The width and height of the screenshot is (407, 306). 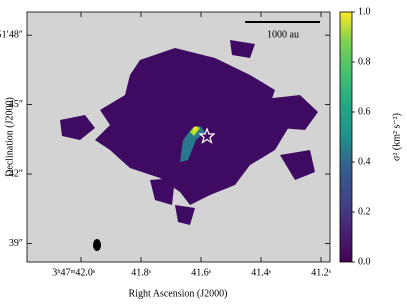 What do you see at coordinates (73, 272) in the screenshot?
I see `x-tick-label: 3ʰ47ᵐ42.0ˢ` at bounding box center [73, 272].